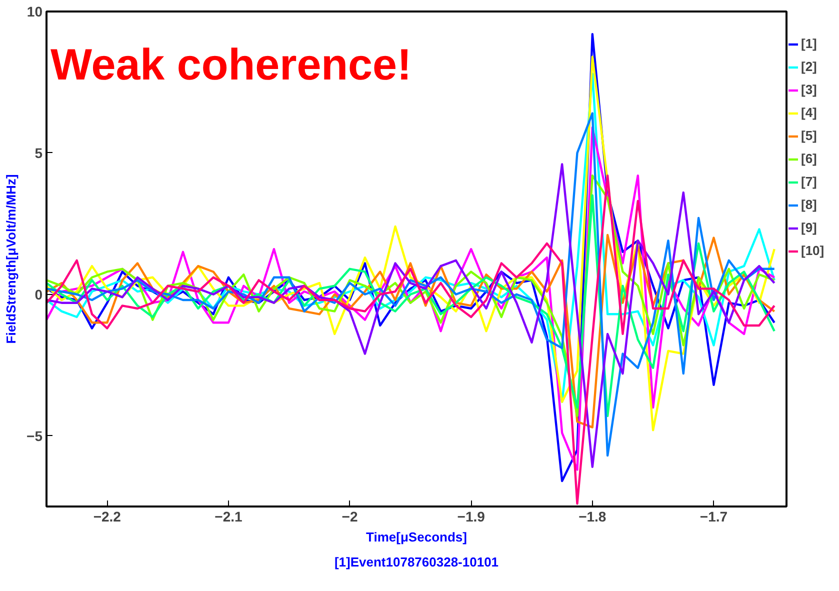 This screenshot has width=839, height=591. Describe the element at coordinates (38, 294) in the screenshot. I see `y-tick-label: 0` at that location.